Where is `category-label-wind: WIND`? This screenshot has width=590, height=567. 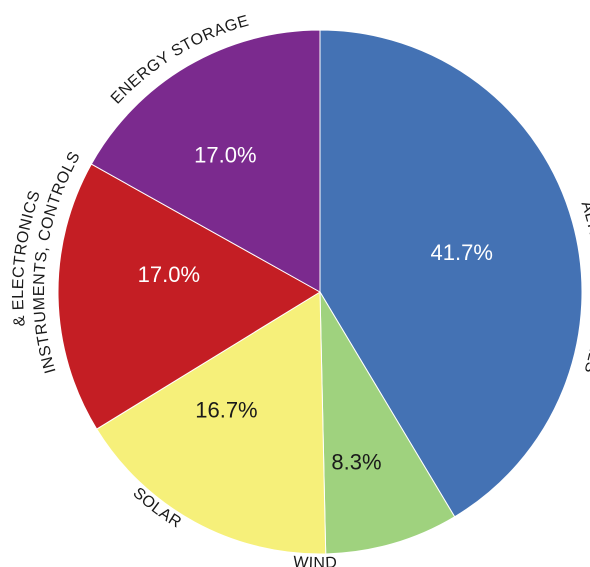
category-label-wind: WIND is located at coordinates (315, 560).